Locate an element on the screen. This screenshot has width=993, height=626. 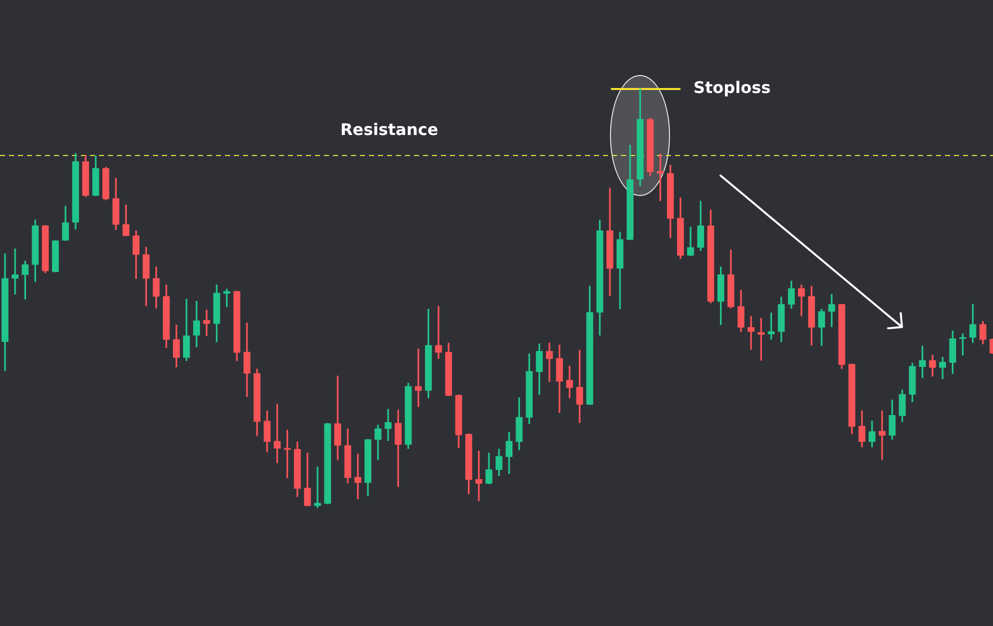
ref-line-label: Stoploss is located at coordinates (732, 88).